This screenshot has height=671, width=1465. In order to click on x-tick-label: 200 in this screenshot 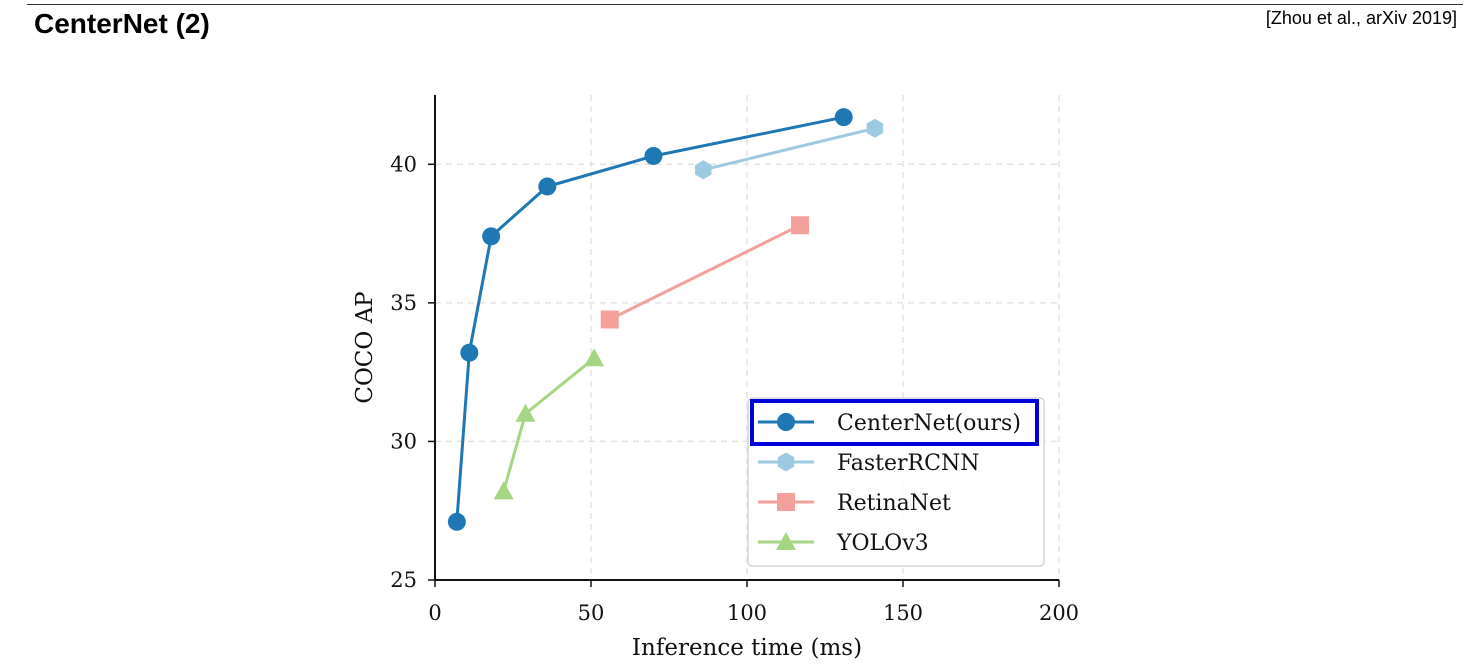, I will do `click(1059, 613)`.